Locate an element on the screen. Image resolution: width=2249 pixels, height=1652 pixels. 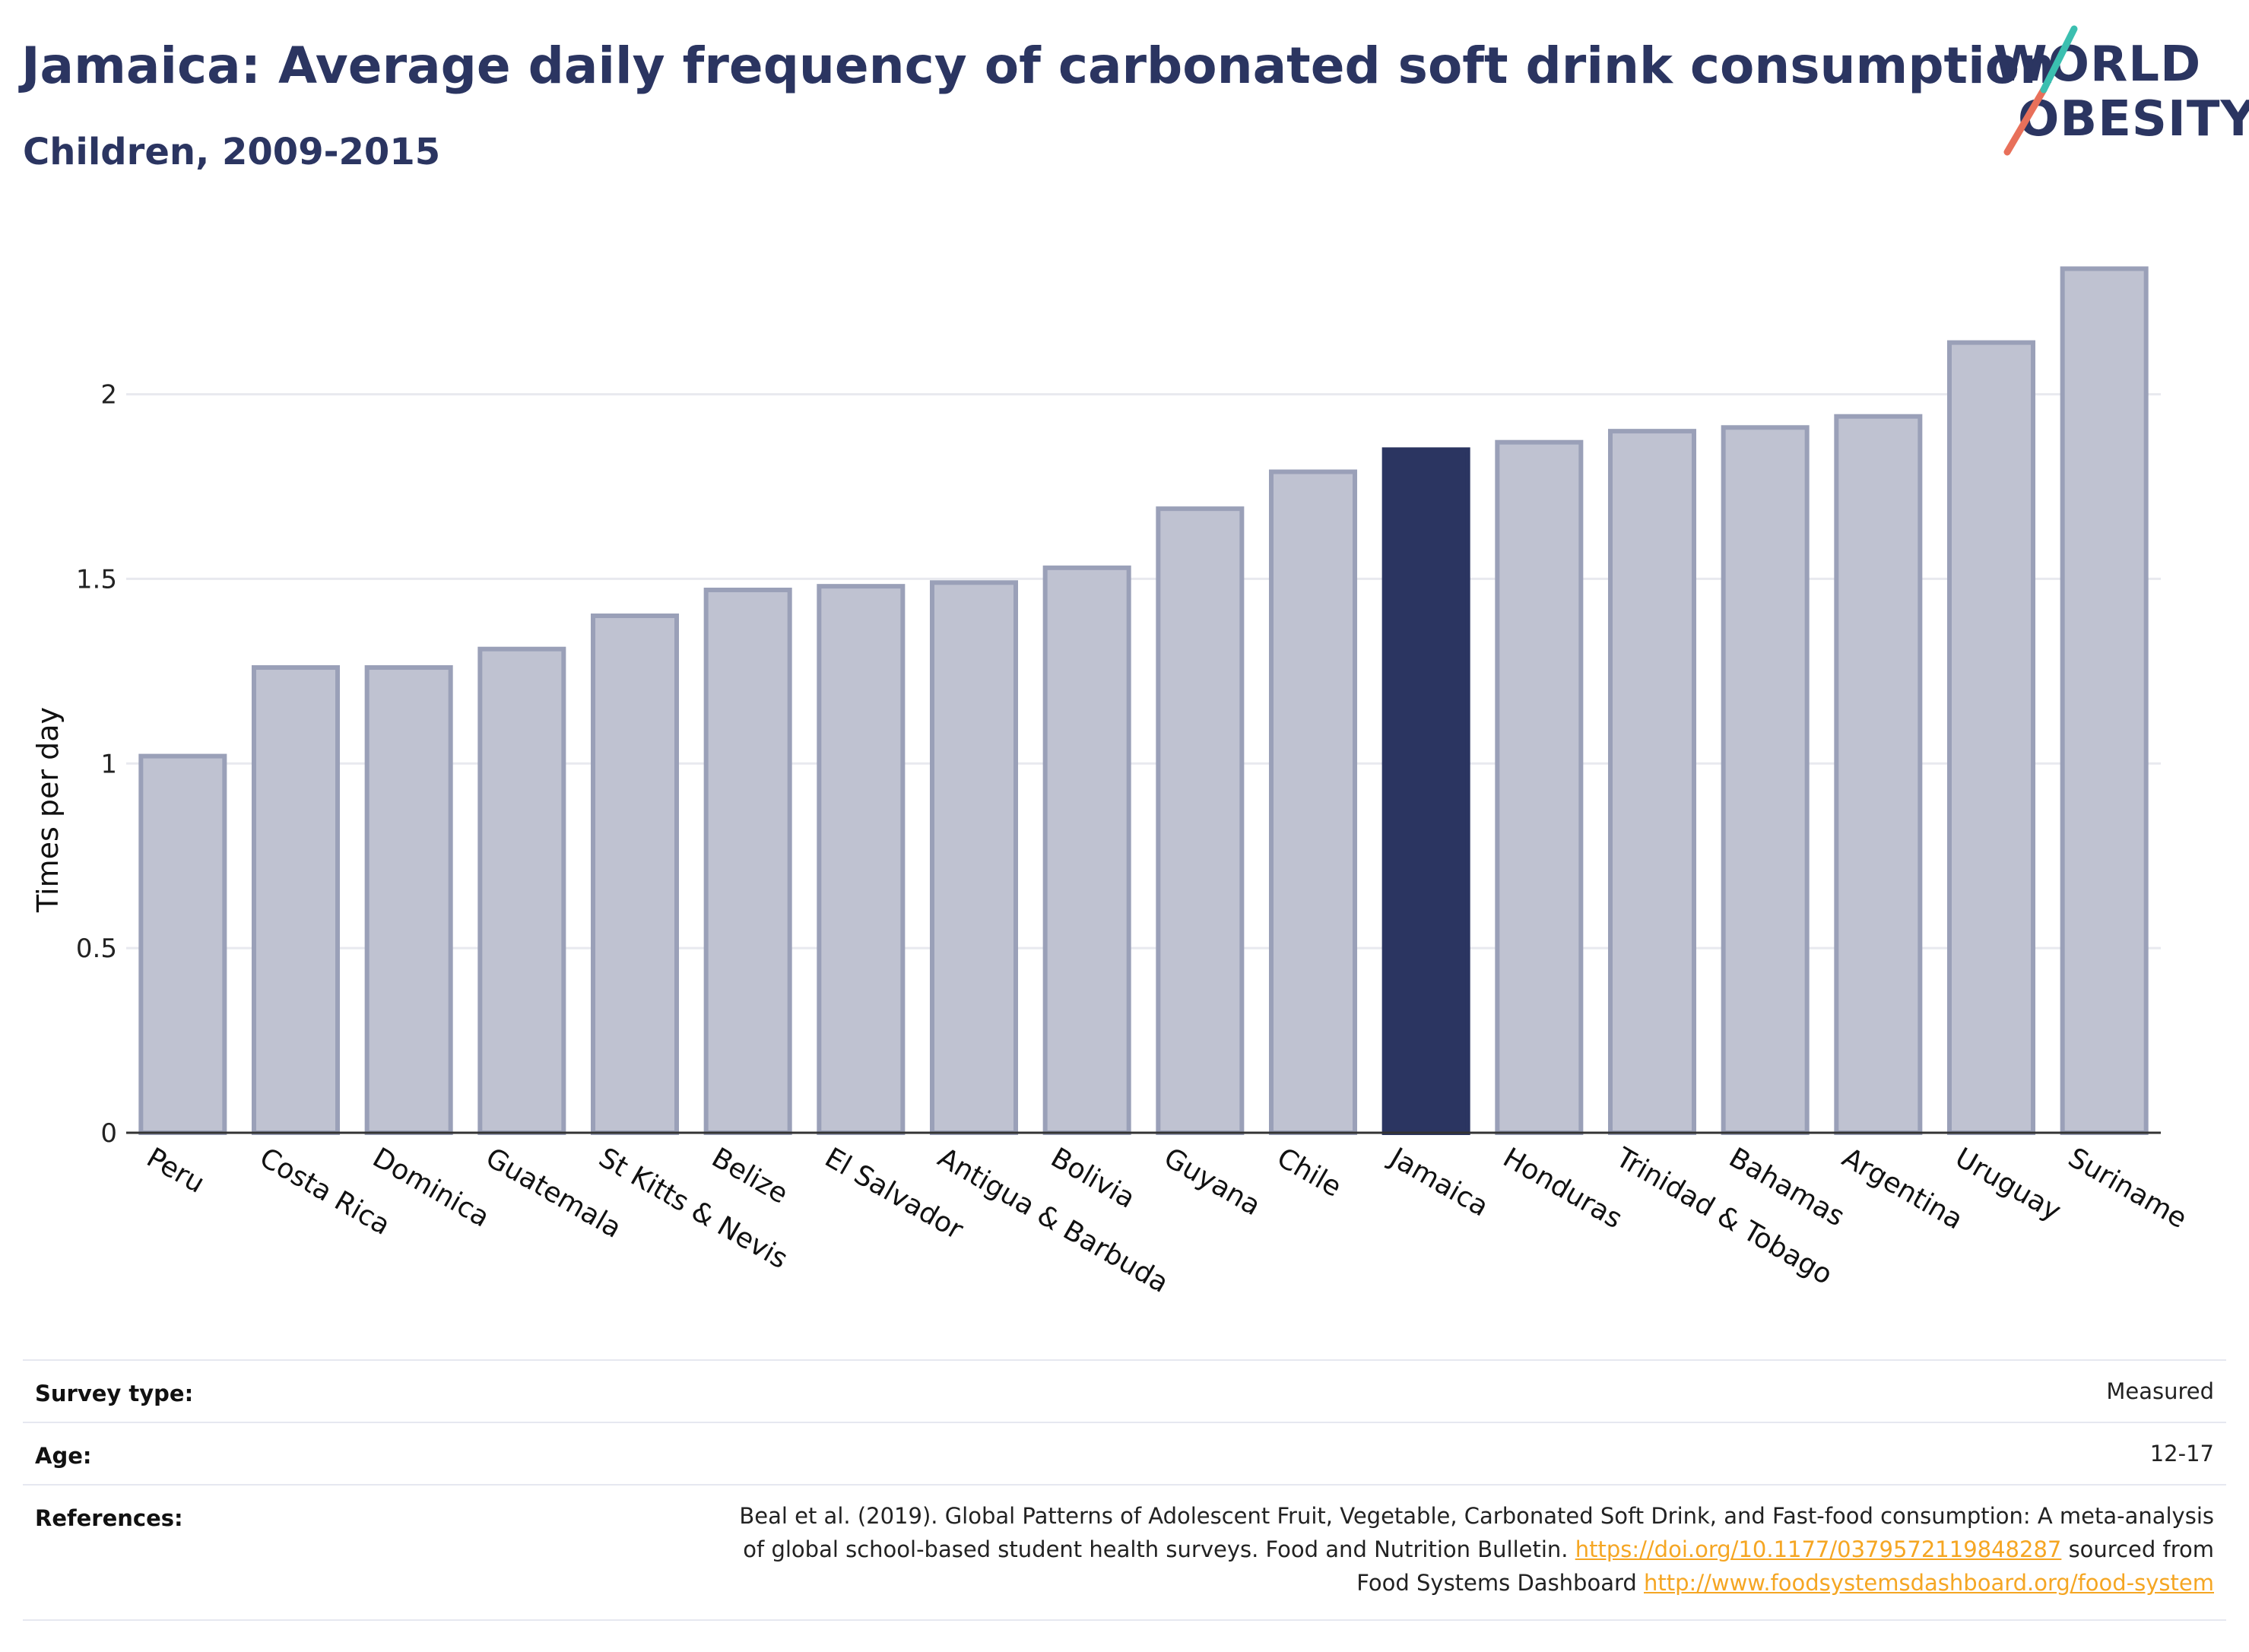
doi-link: https://doi.org/10.1177/0379572119848287 is located at coordinates (1818, 1549).